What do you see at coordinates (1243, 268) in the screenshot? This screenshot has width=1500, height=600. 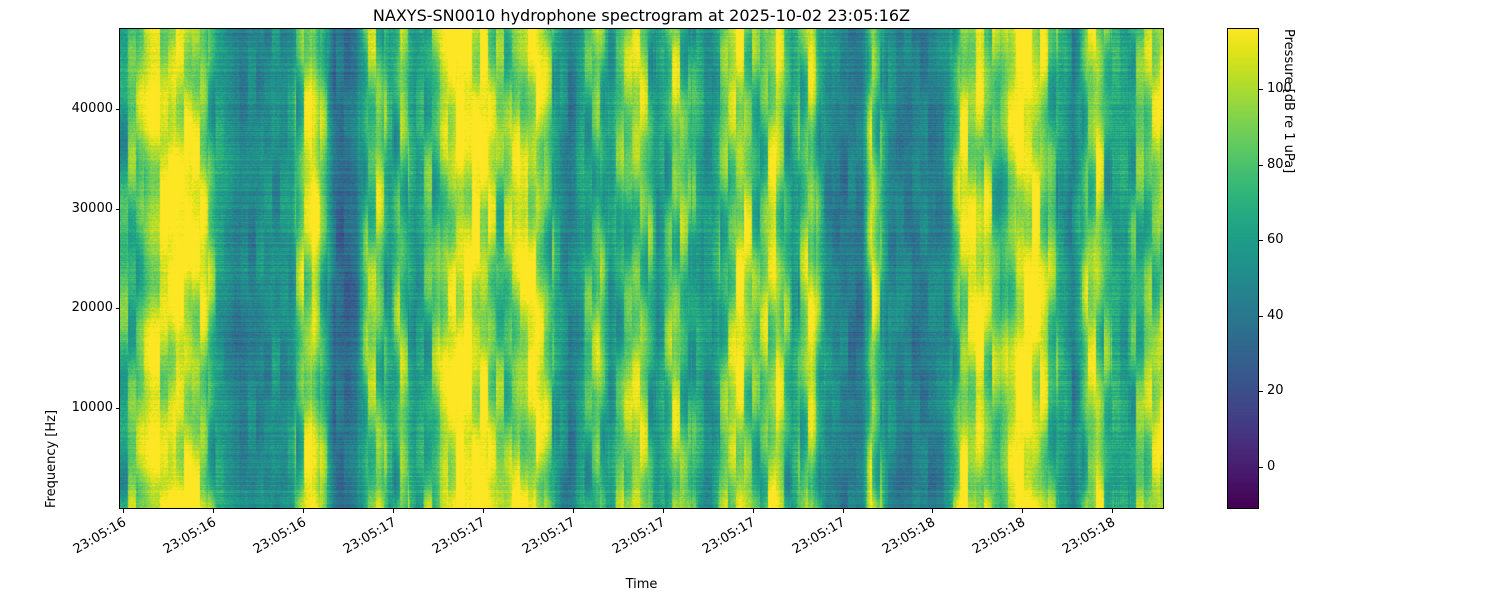 I see `colorbar-gradient` at bounding box center [1243, 268].